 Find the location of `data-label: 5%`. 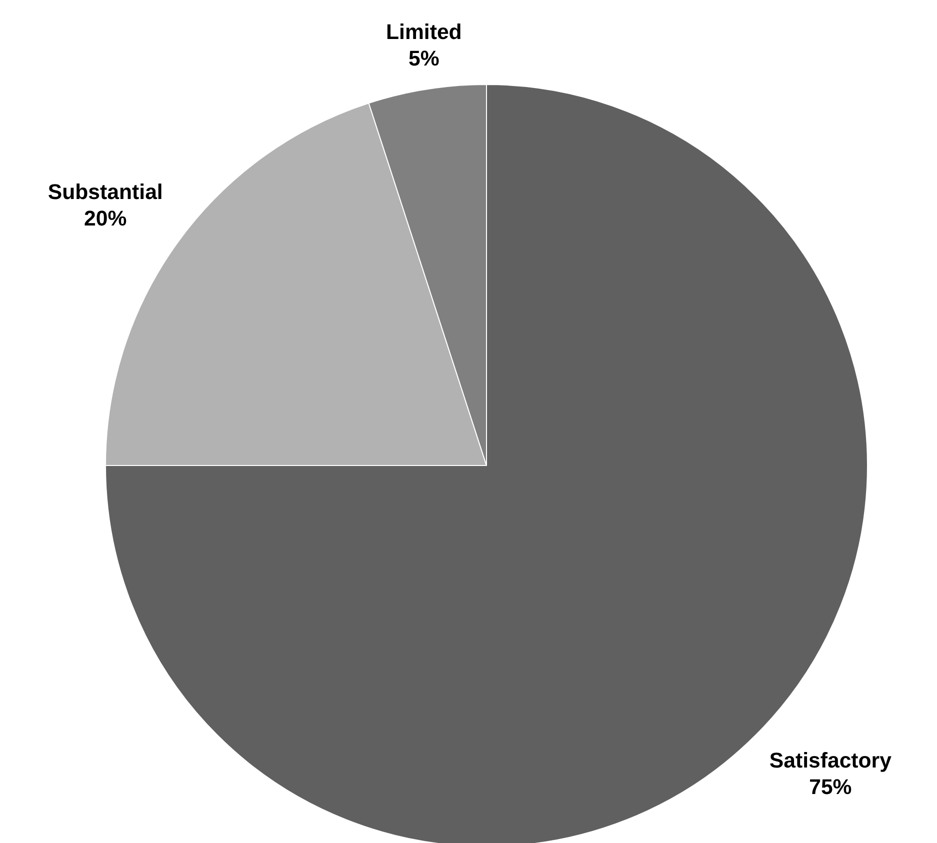

data-label: 5% is located at coordinates (424, 58).